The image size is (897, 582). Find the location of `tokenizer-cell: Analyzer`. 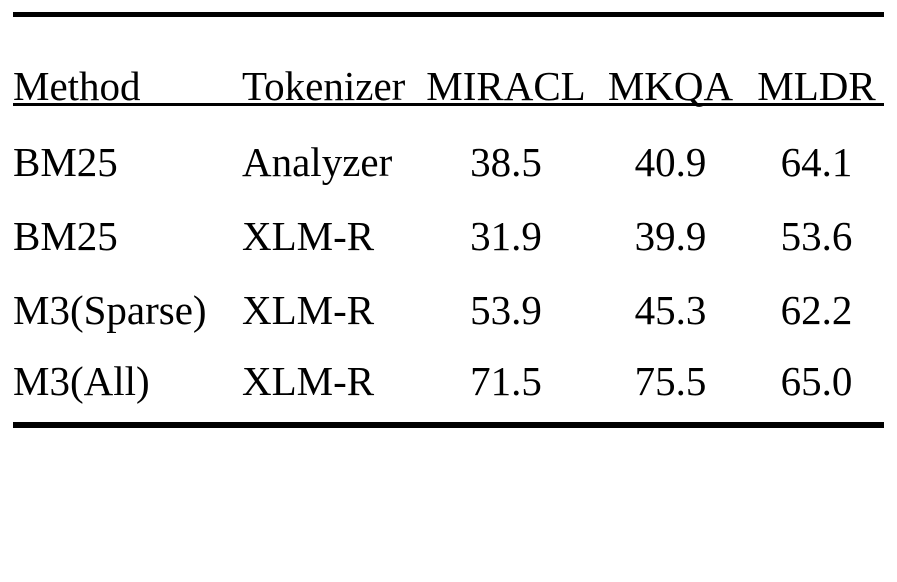

tokenizer-cell: Analyzer is located at coordinates (317, 161).